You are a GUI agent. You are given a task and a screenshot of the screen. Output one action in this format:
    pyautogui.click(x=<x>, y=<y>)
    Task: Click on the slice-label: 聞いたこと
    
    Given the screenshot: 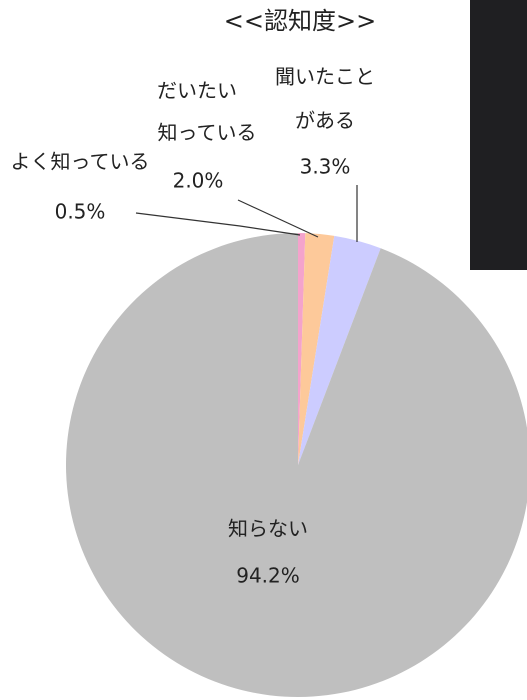 What is the action you would take?
    pyautogui.click(x=325, y=77)
    